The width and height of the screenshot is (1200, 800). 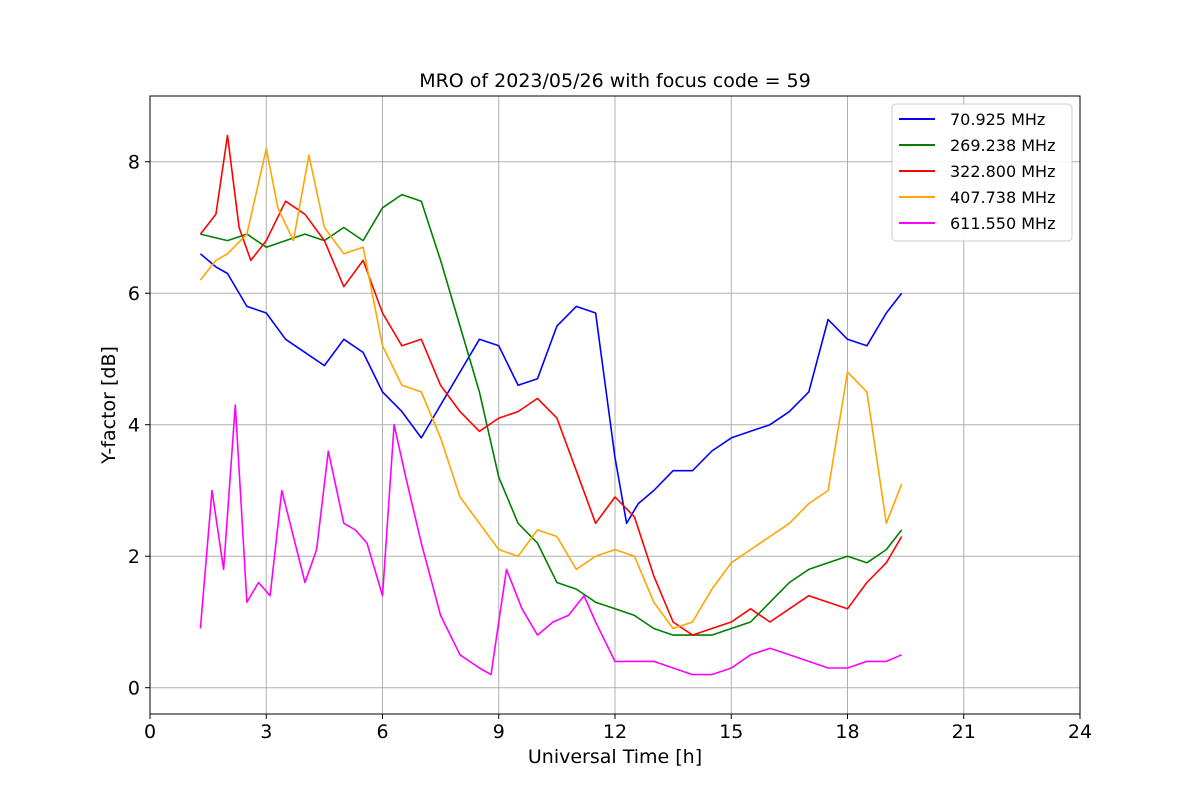 I want to click on x-tick-label: 6, so click(x=382, y=732).